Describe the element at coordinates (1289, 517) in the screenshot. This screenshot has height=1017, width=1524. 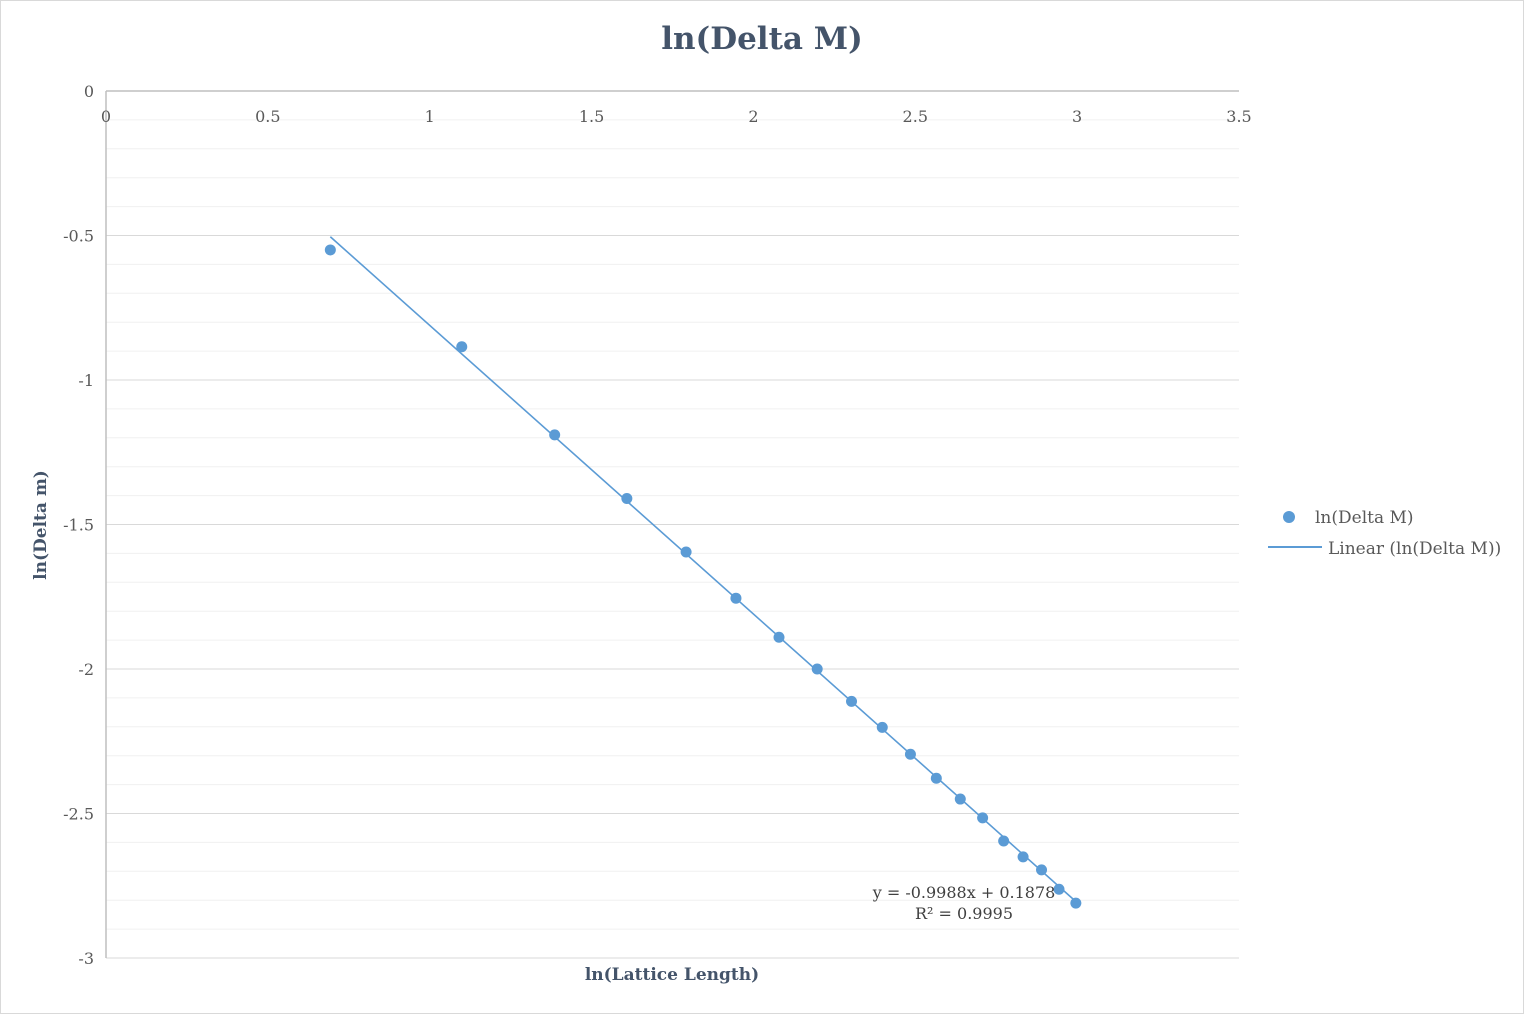
I see `legend-marker-scatter` at that location.